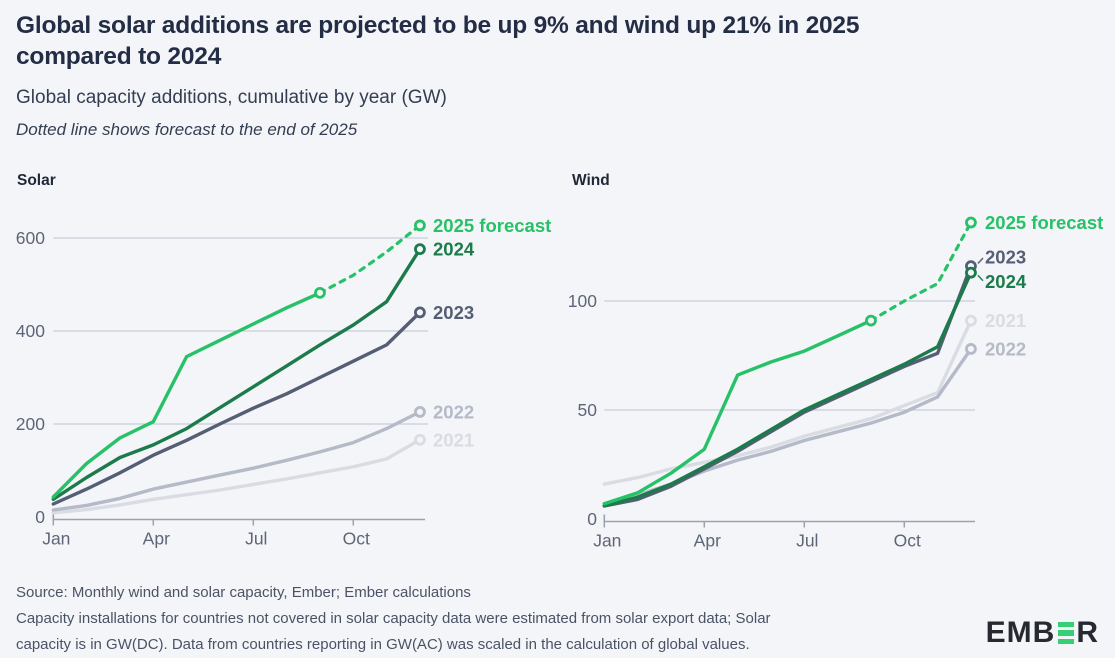 Image resolution: width=1115 pixels, height=669 pixels. I want to click on ember-logo: EMB R, so click(1042, 633).